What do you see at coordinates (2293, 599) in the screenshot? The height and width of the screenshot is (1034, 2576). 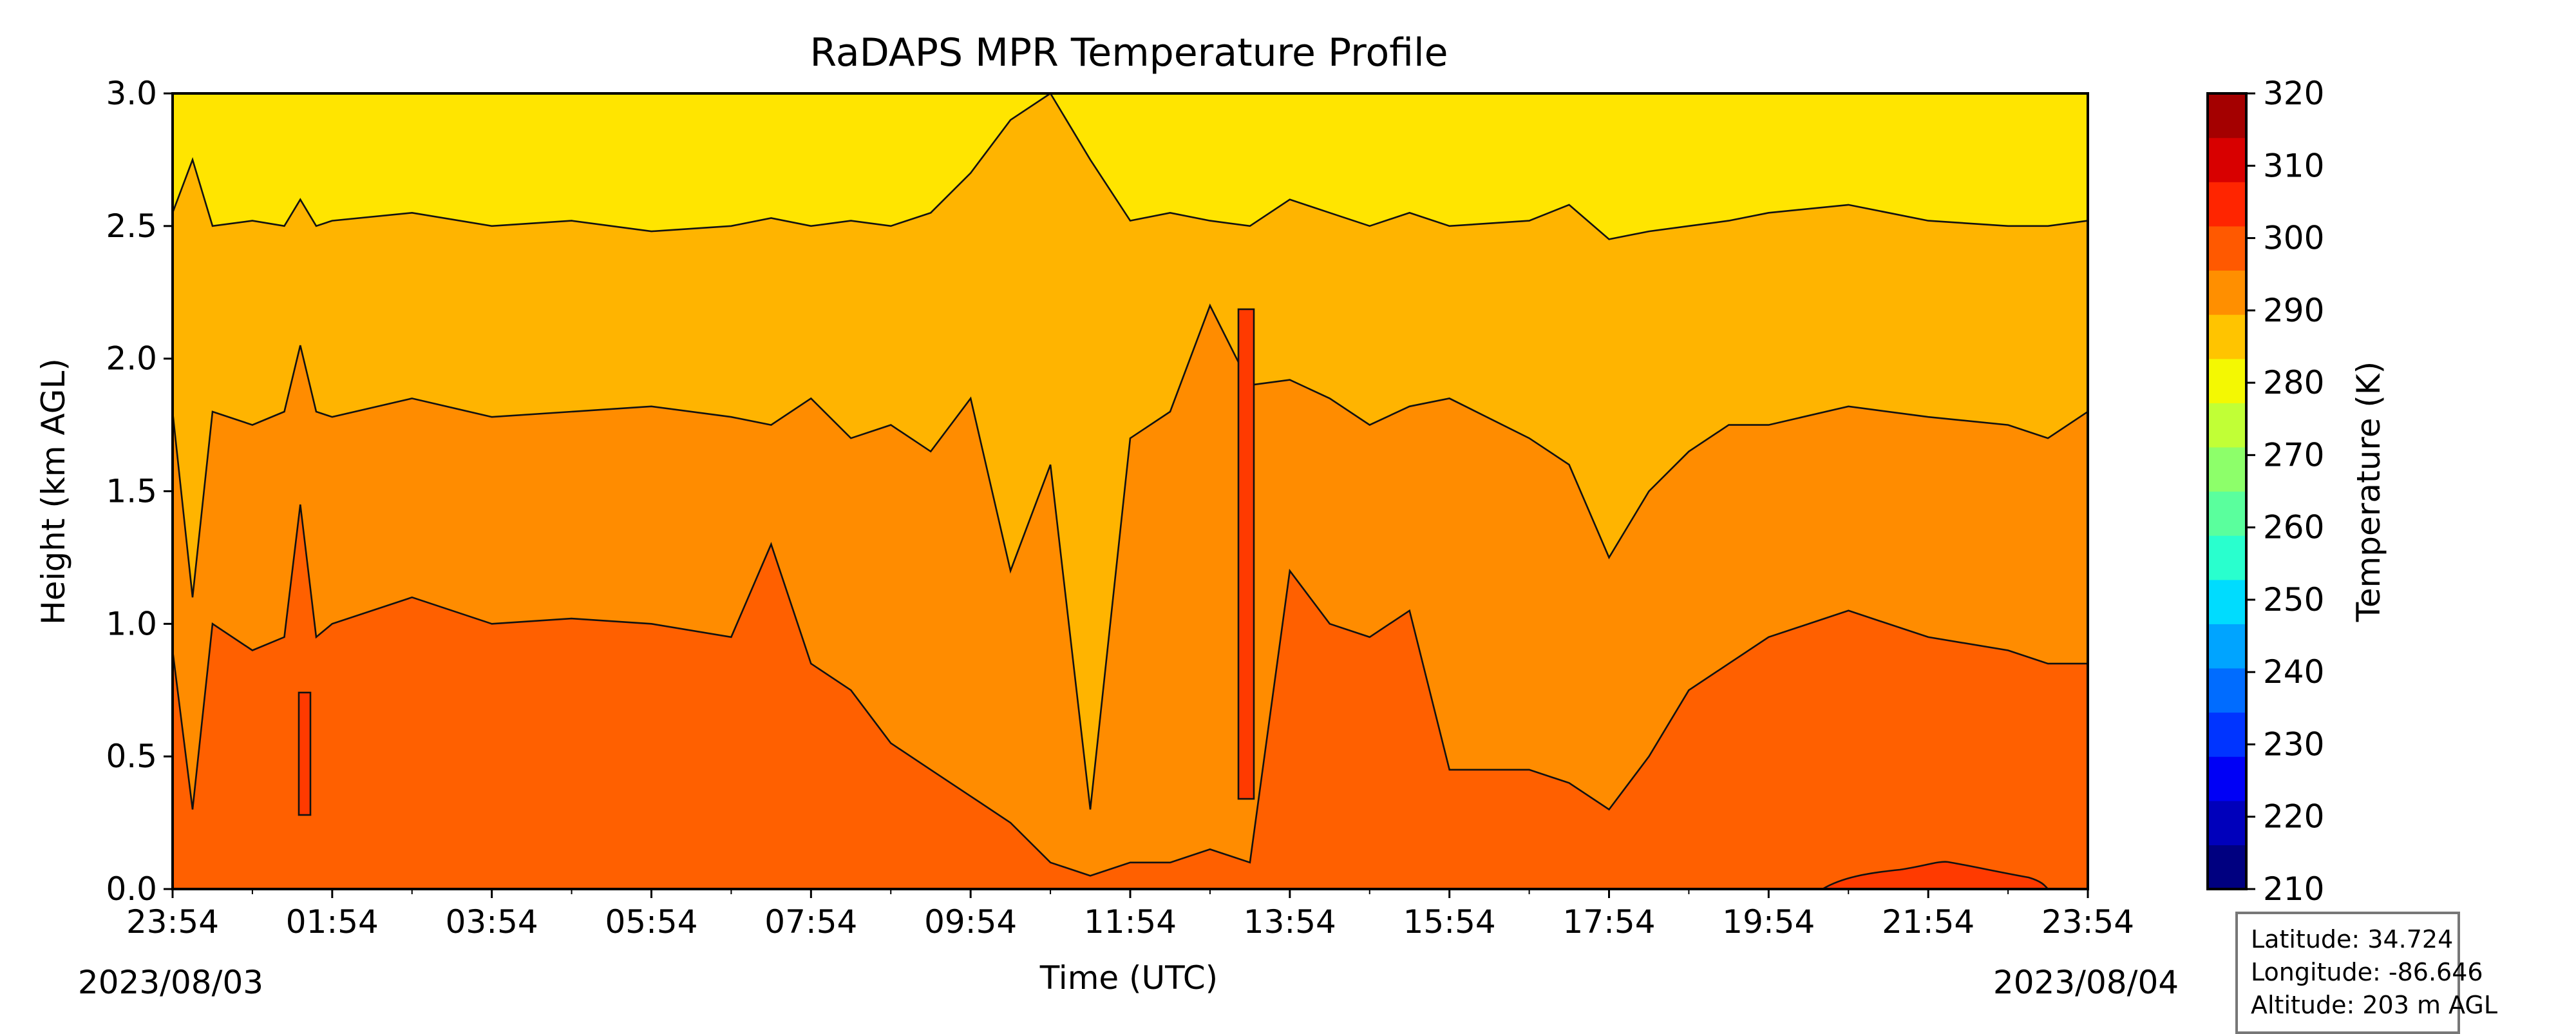 I see `colorbar-tick-label: 250` at bounding box center [2293, 599].